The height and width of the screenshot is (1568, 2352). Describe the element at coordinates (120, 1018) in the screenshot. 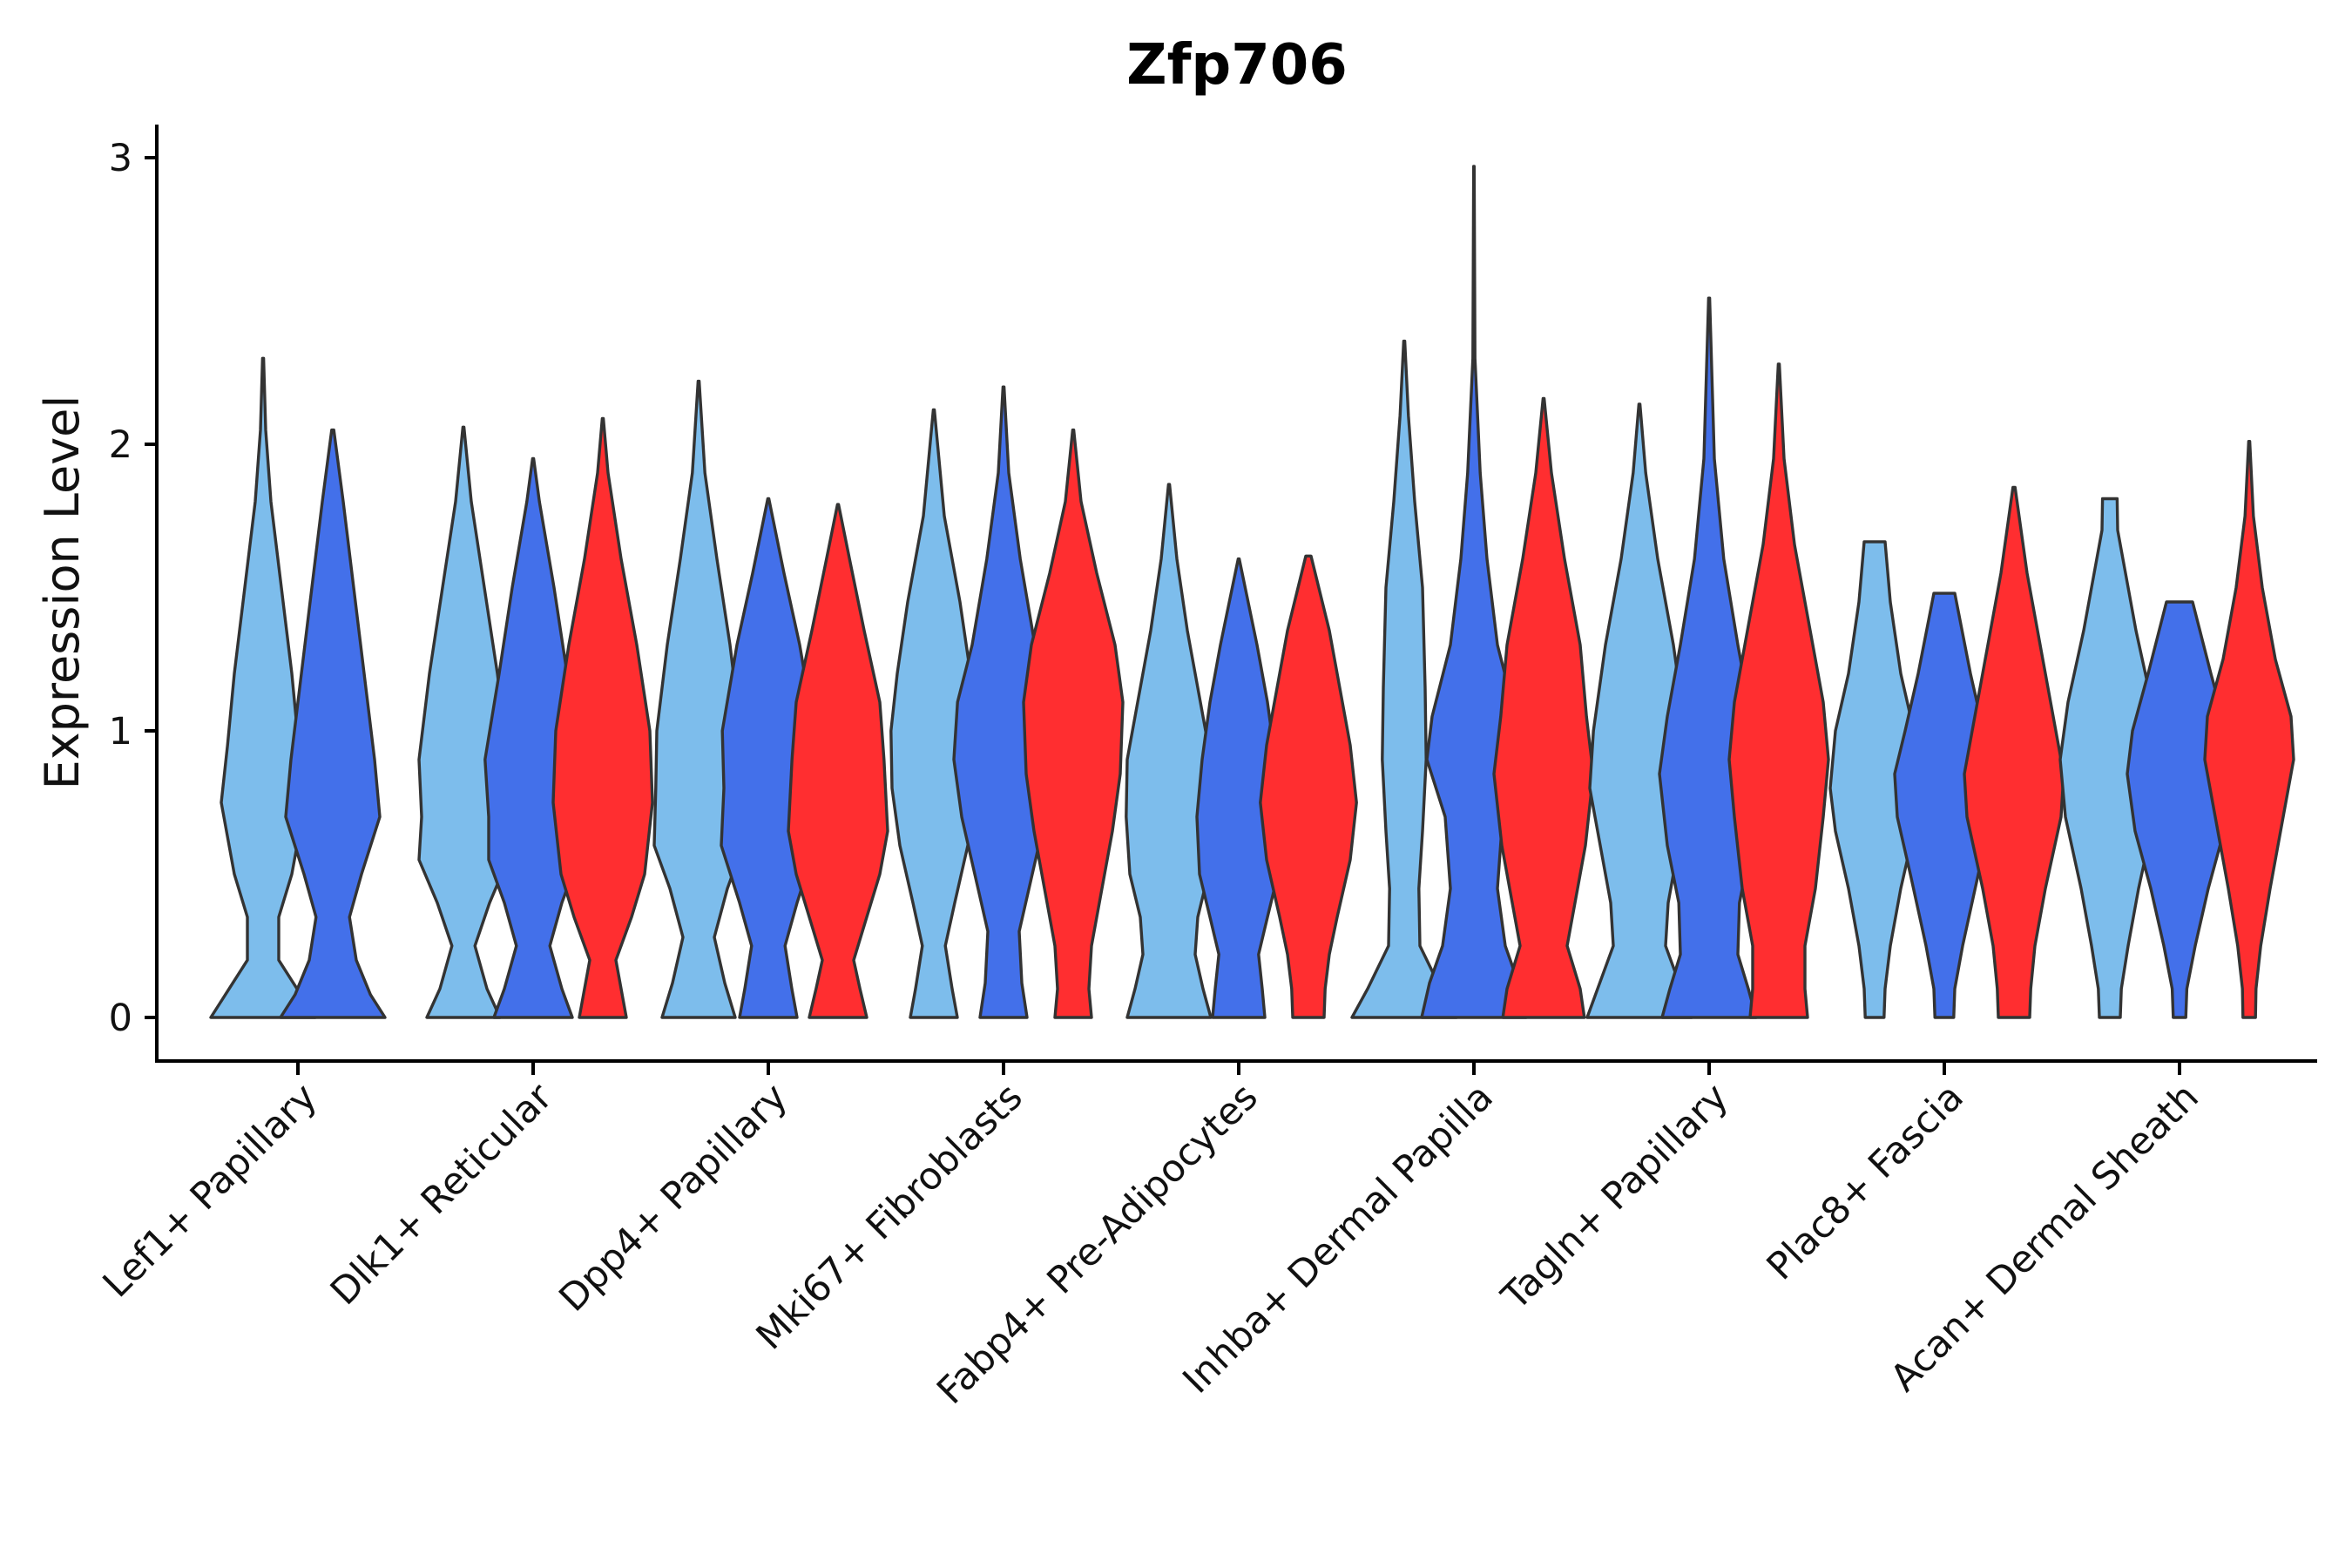

I see `y-tick-label: 0` at that location.